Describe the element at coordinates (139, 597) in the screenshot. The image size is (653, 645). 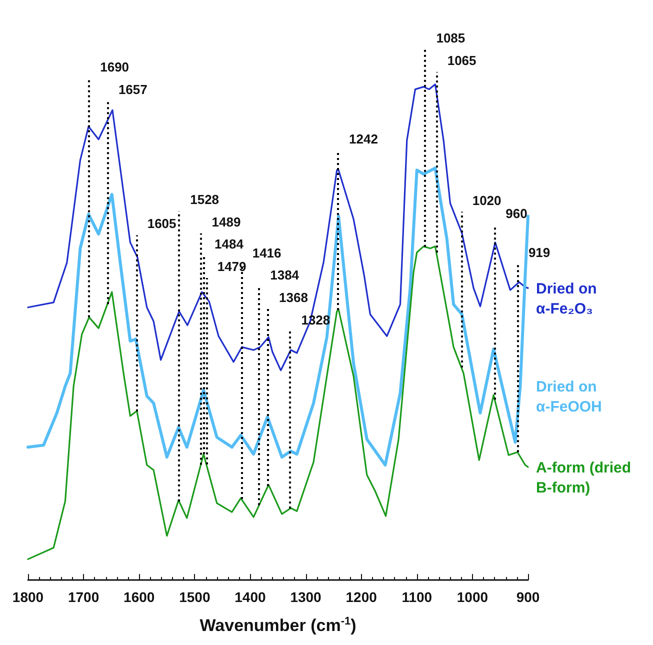
I see `x-tick-label: 1600` at that location.